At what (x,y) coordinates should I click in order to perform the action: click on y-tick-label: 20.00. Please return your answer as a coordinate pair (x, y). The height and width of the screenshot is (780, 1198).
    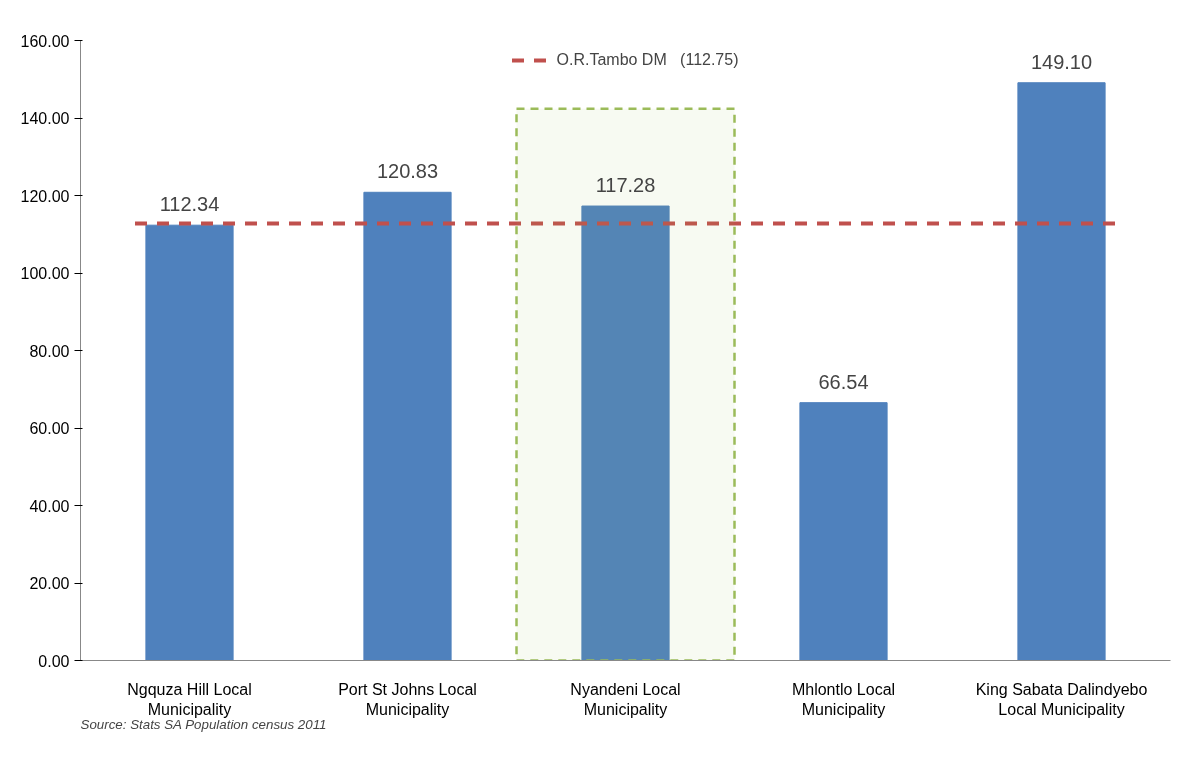
    Looking at the image, I should click on (49, 583).